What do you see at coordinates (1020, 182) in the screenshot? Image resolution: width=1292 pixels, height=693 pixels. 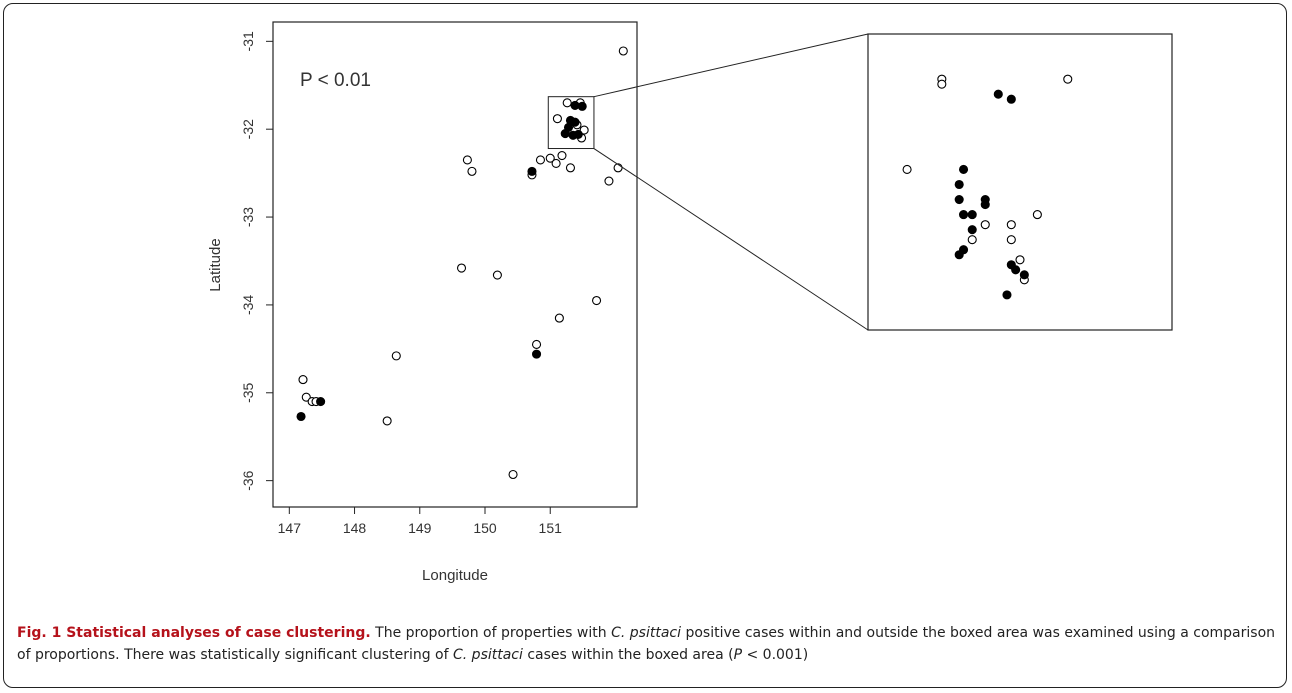 I see `plot-frame` at bounding box center [1020, 182].